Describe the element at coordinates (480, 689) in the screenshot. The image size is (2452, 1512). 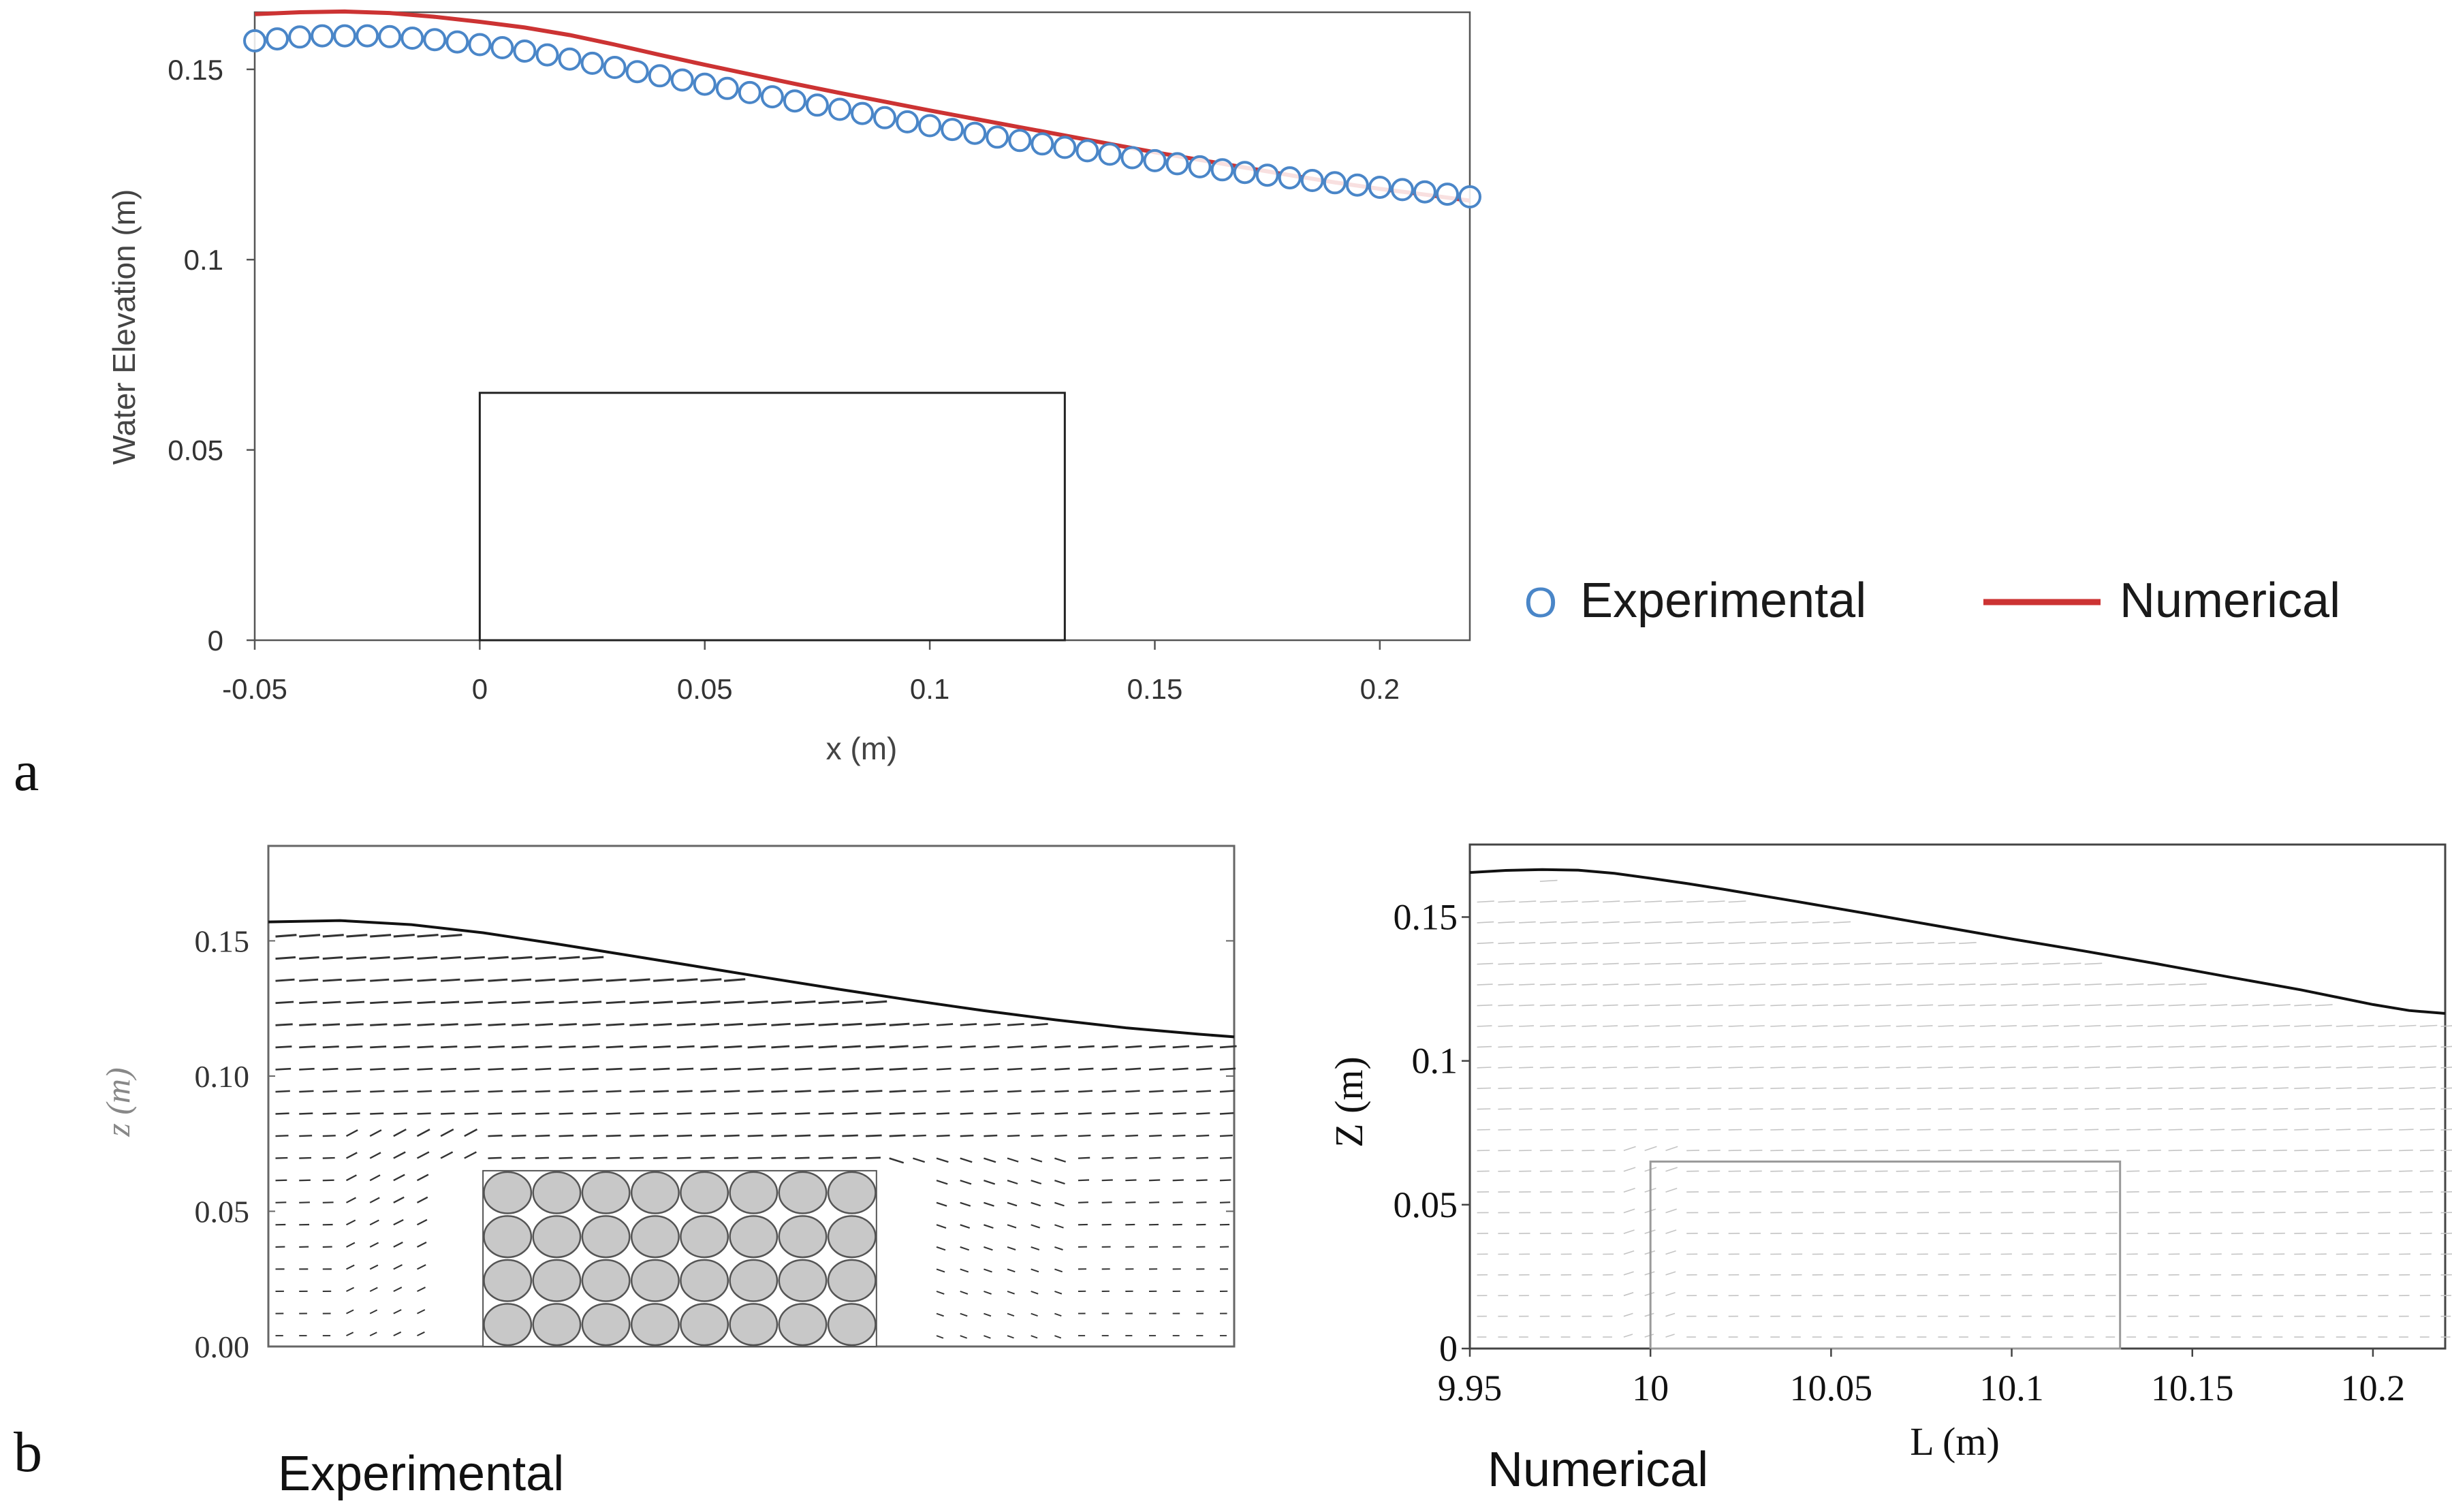
I see `chart-a-x-tick-label: 0` at that location.